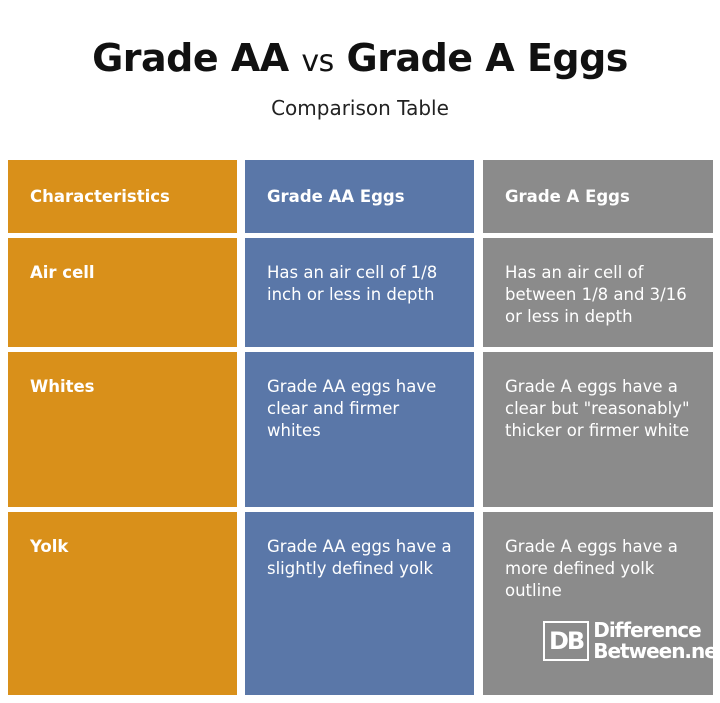  What do you see at coordinates (566, 641) in the screenshot?
I see `logo-mark: DB` at bounding box center [566, 641].